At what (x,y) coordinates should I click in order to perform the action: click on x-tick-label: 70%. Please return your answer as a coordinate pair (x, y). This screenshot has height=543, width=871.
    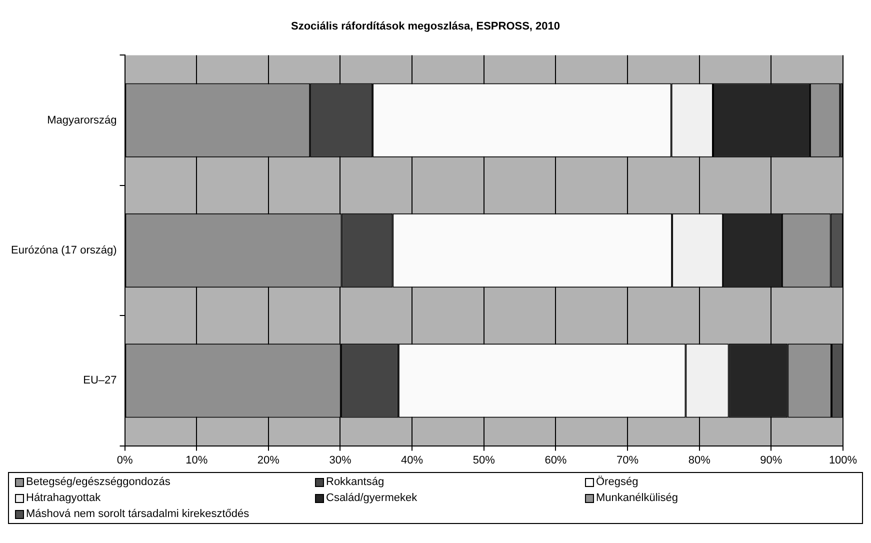
    Looking at the image, I should click on (627, 460).